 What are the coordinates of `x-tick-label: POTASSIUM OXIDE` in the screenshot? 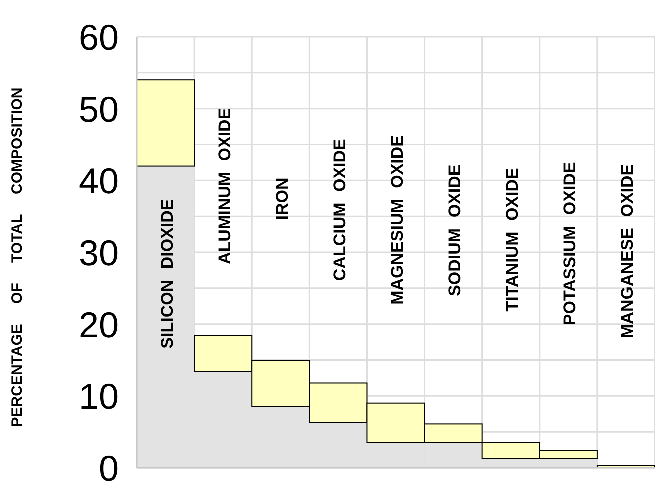 It's located at (570, 244).